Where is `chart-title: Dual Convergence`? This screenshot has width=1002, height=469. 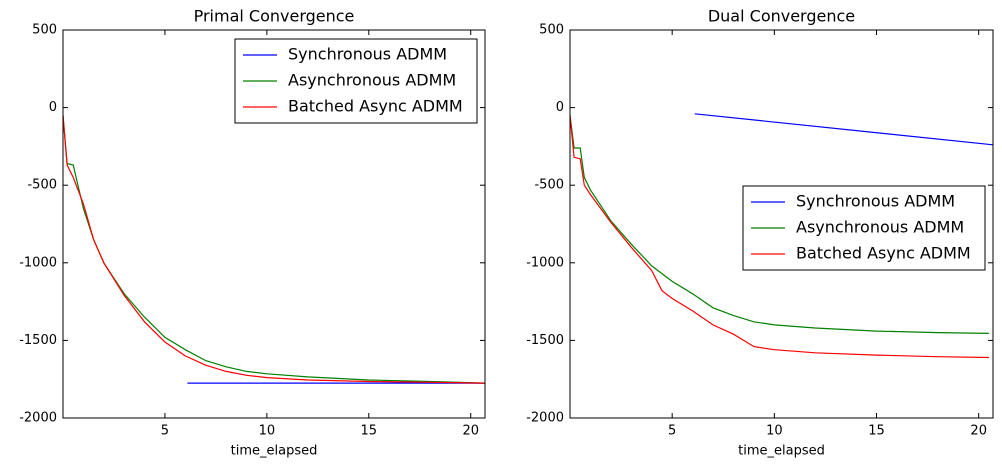 chart-title: Dual Convergence is located at coordinates (781, 16).